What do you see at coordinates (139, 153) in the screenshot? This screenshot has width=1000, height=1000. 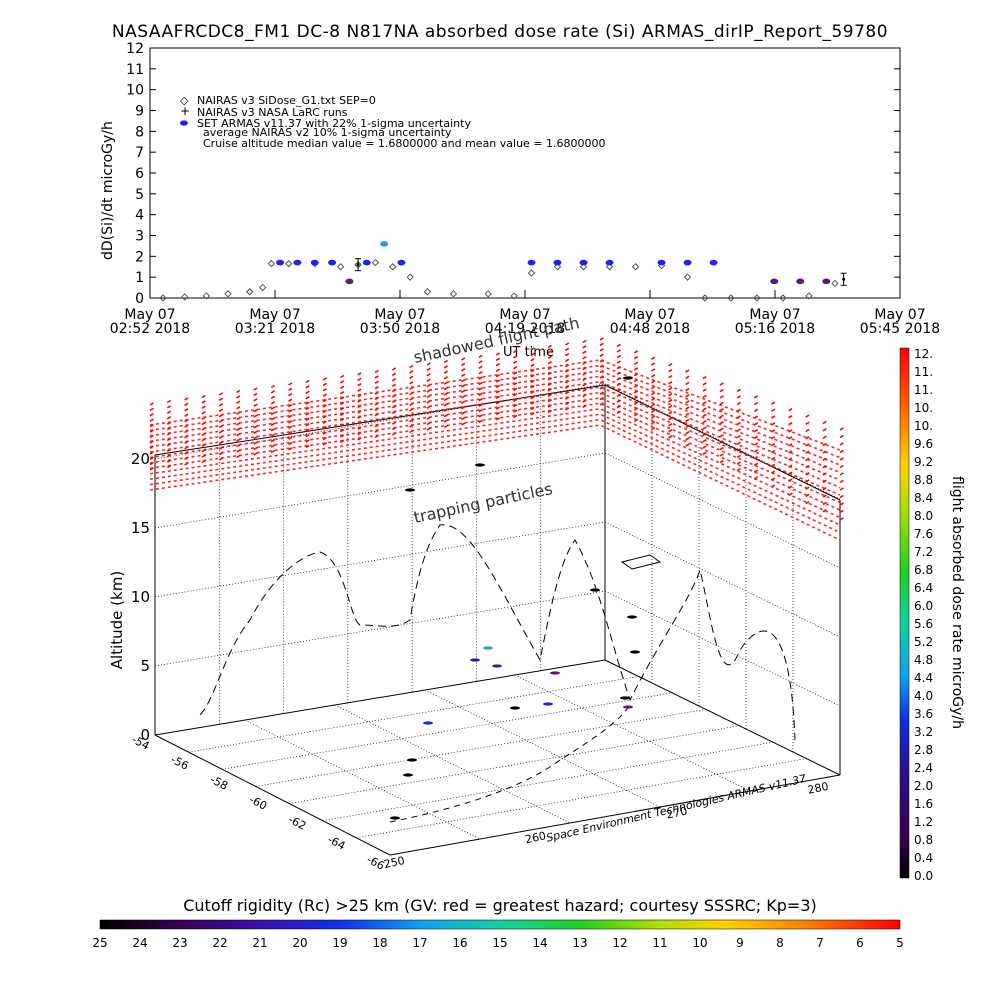 I see `top-y-tick-label: 7` at bounding box center [139, 153].